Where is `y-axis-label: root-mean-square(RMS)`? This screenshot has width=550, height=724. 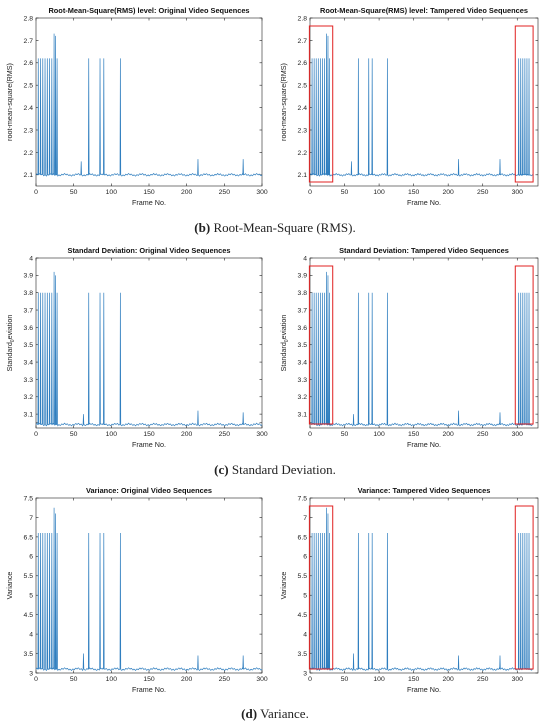
y-axis-label: root-mean-square(RMS) is located at coordinates (9, 102).